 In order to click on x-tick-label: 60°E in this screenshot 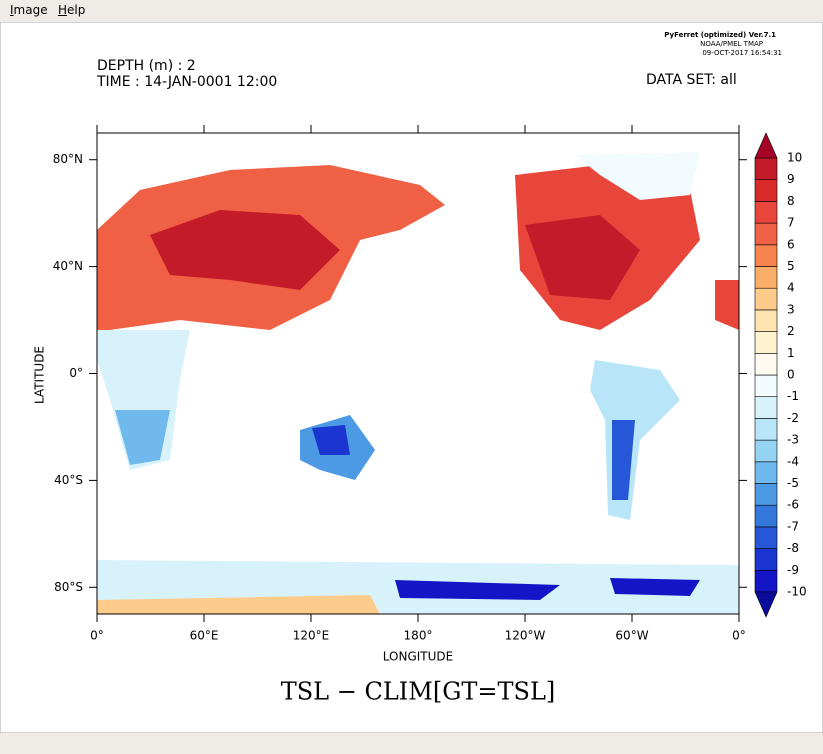, I will do `click(204, 636)`.